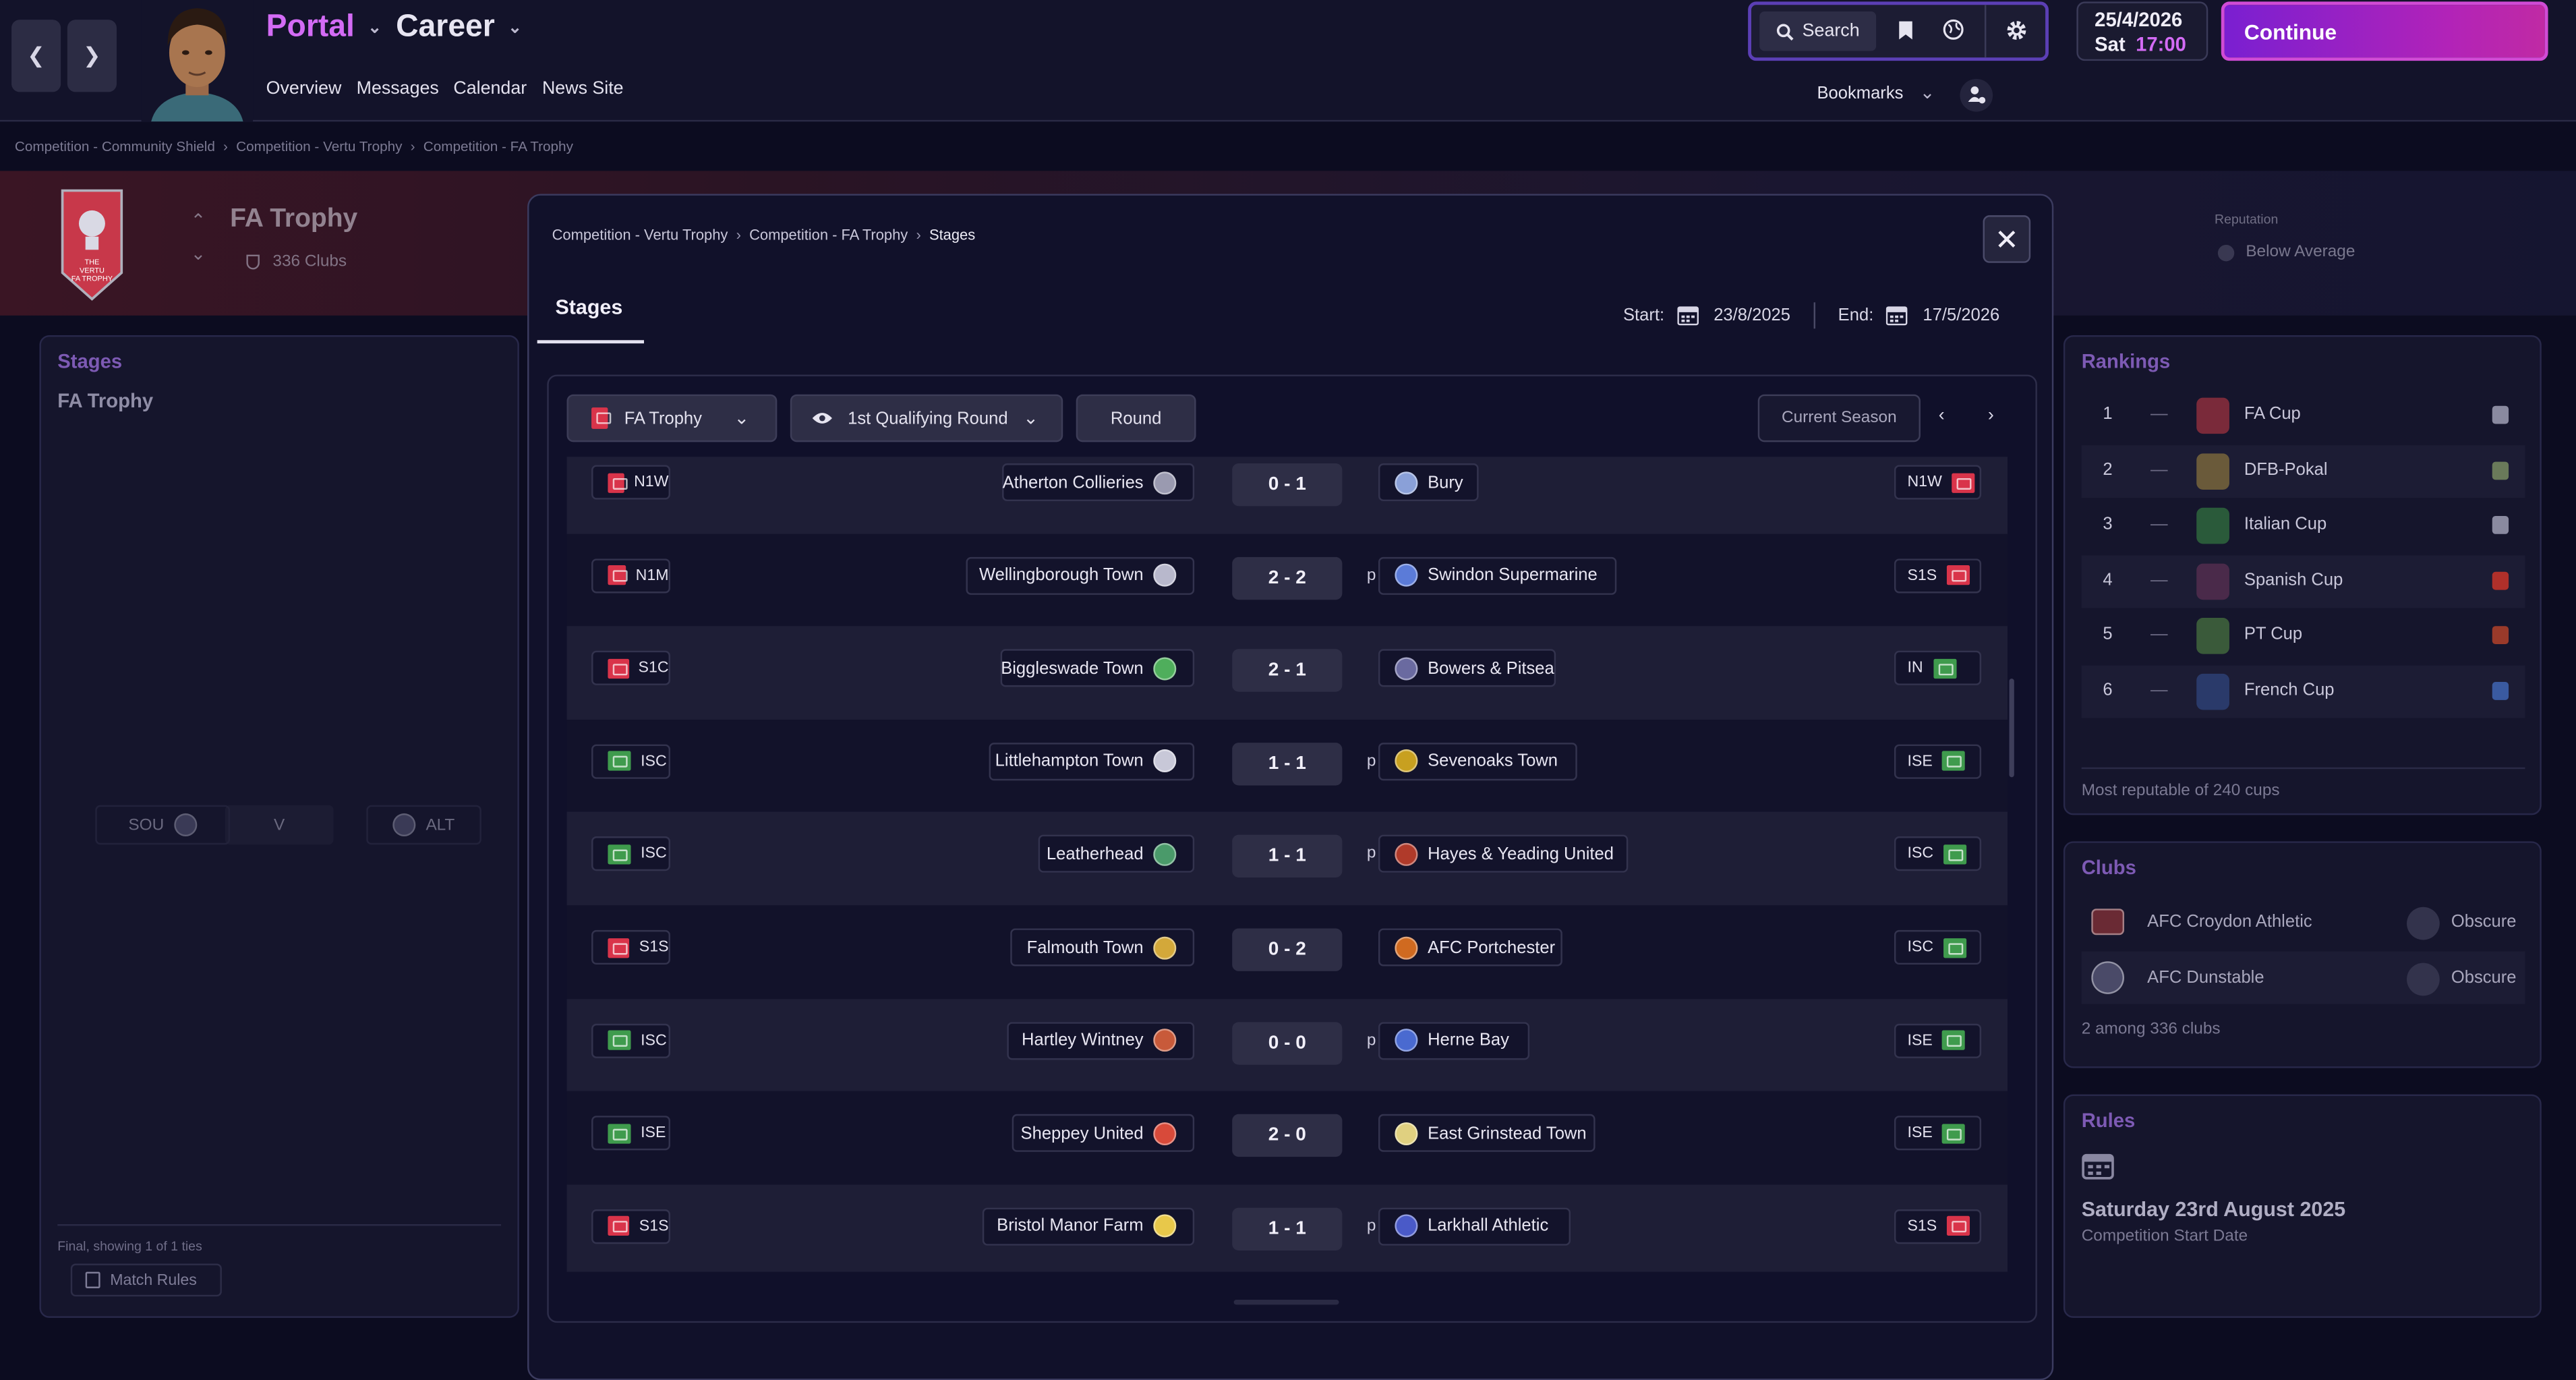  I want to click on fixture-row: S1S Falmouth Town 0 - 2 AFC Portchester ISC, so click(1287, 952).